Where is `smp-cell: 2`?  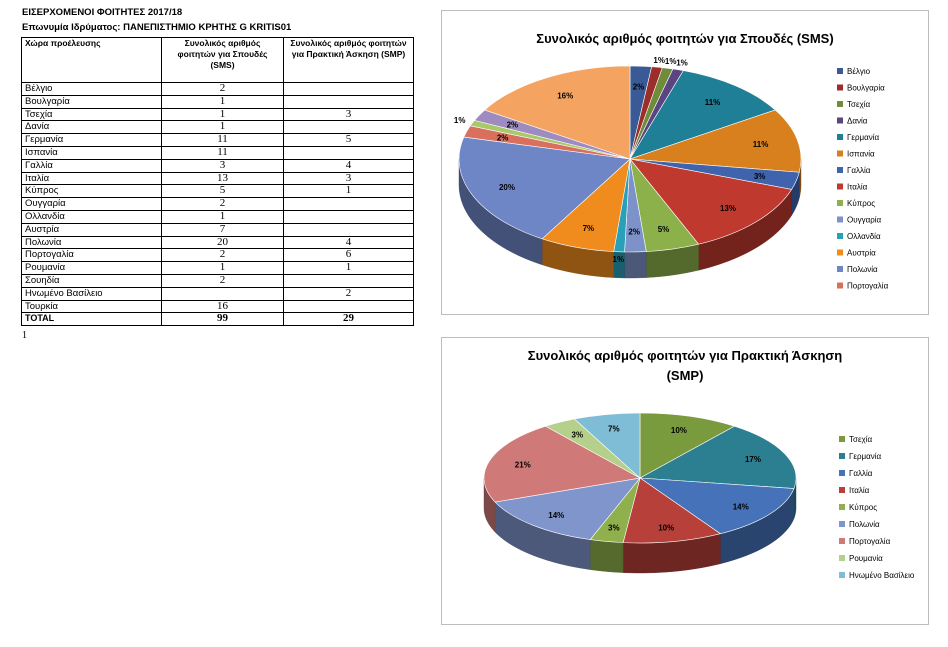
smp-cell: 2 is located at coordinates (348, 293).